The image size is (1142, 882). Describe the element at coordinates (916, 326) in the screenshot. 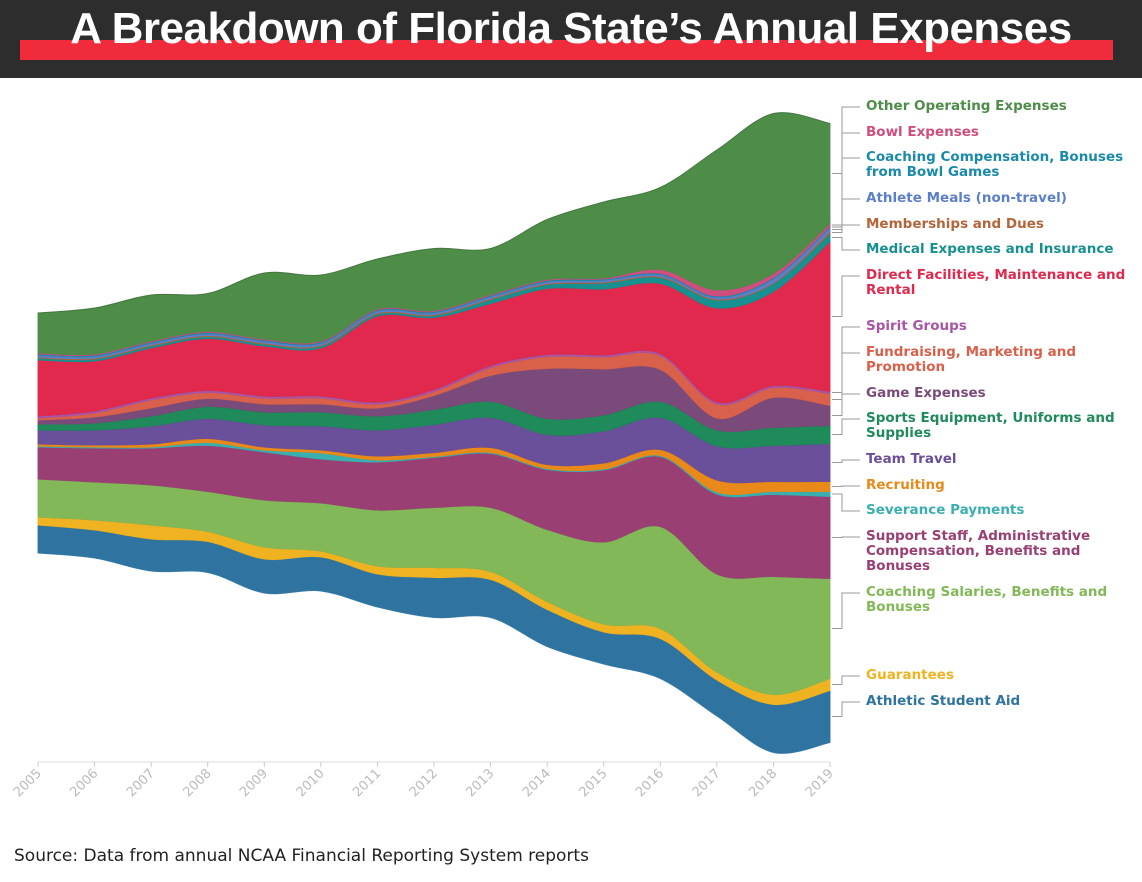

I see `series-label: Spirit Groups` at that location.